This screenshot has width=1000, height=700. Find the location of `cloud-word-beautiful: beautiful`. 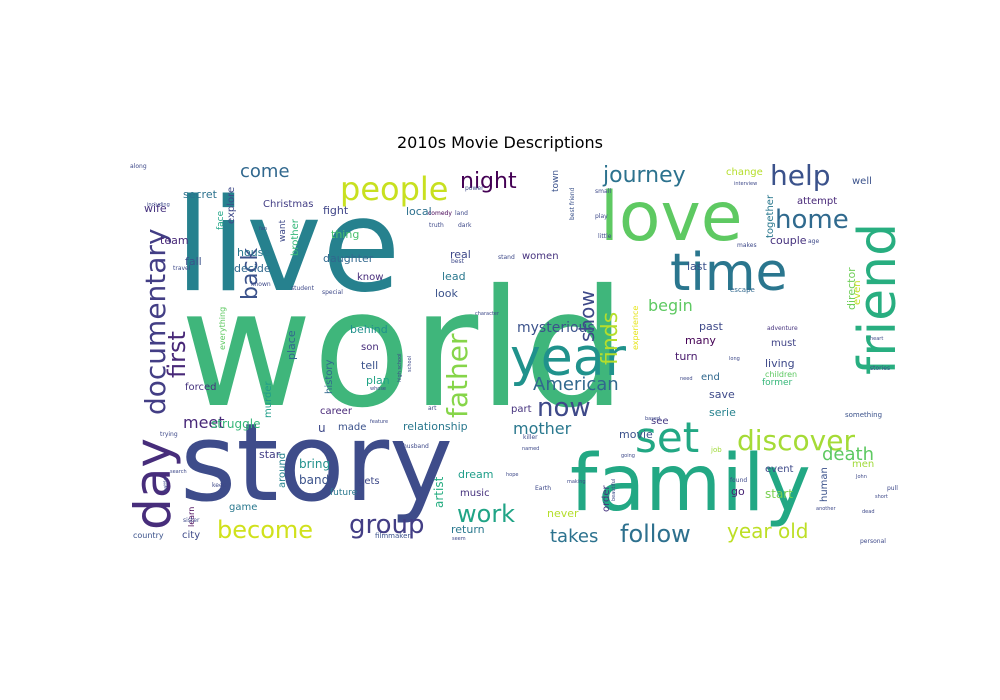

cloud-word-beautiful: beautiful is located at coordinates (614, 490).